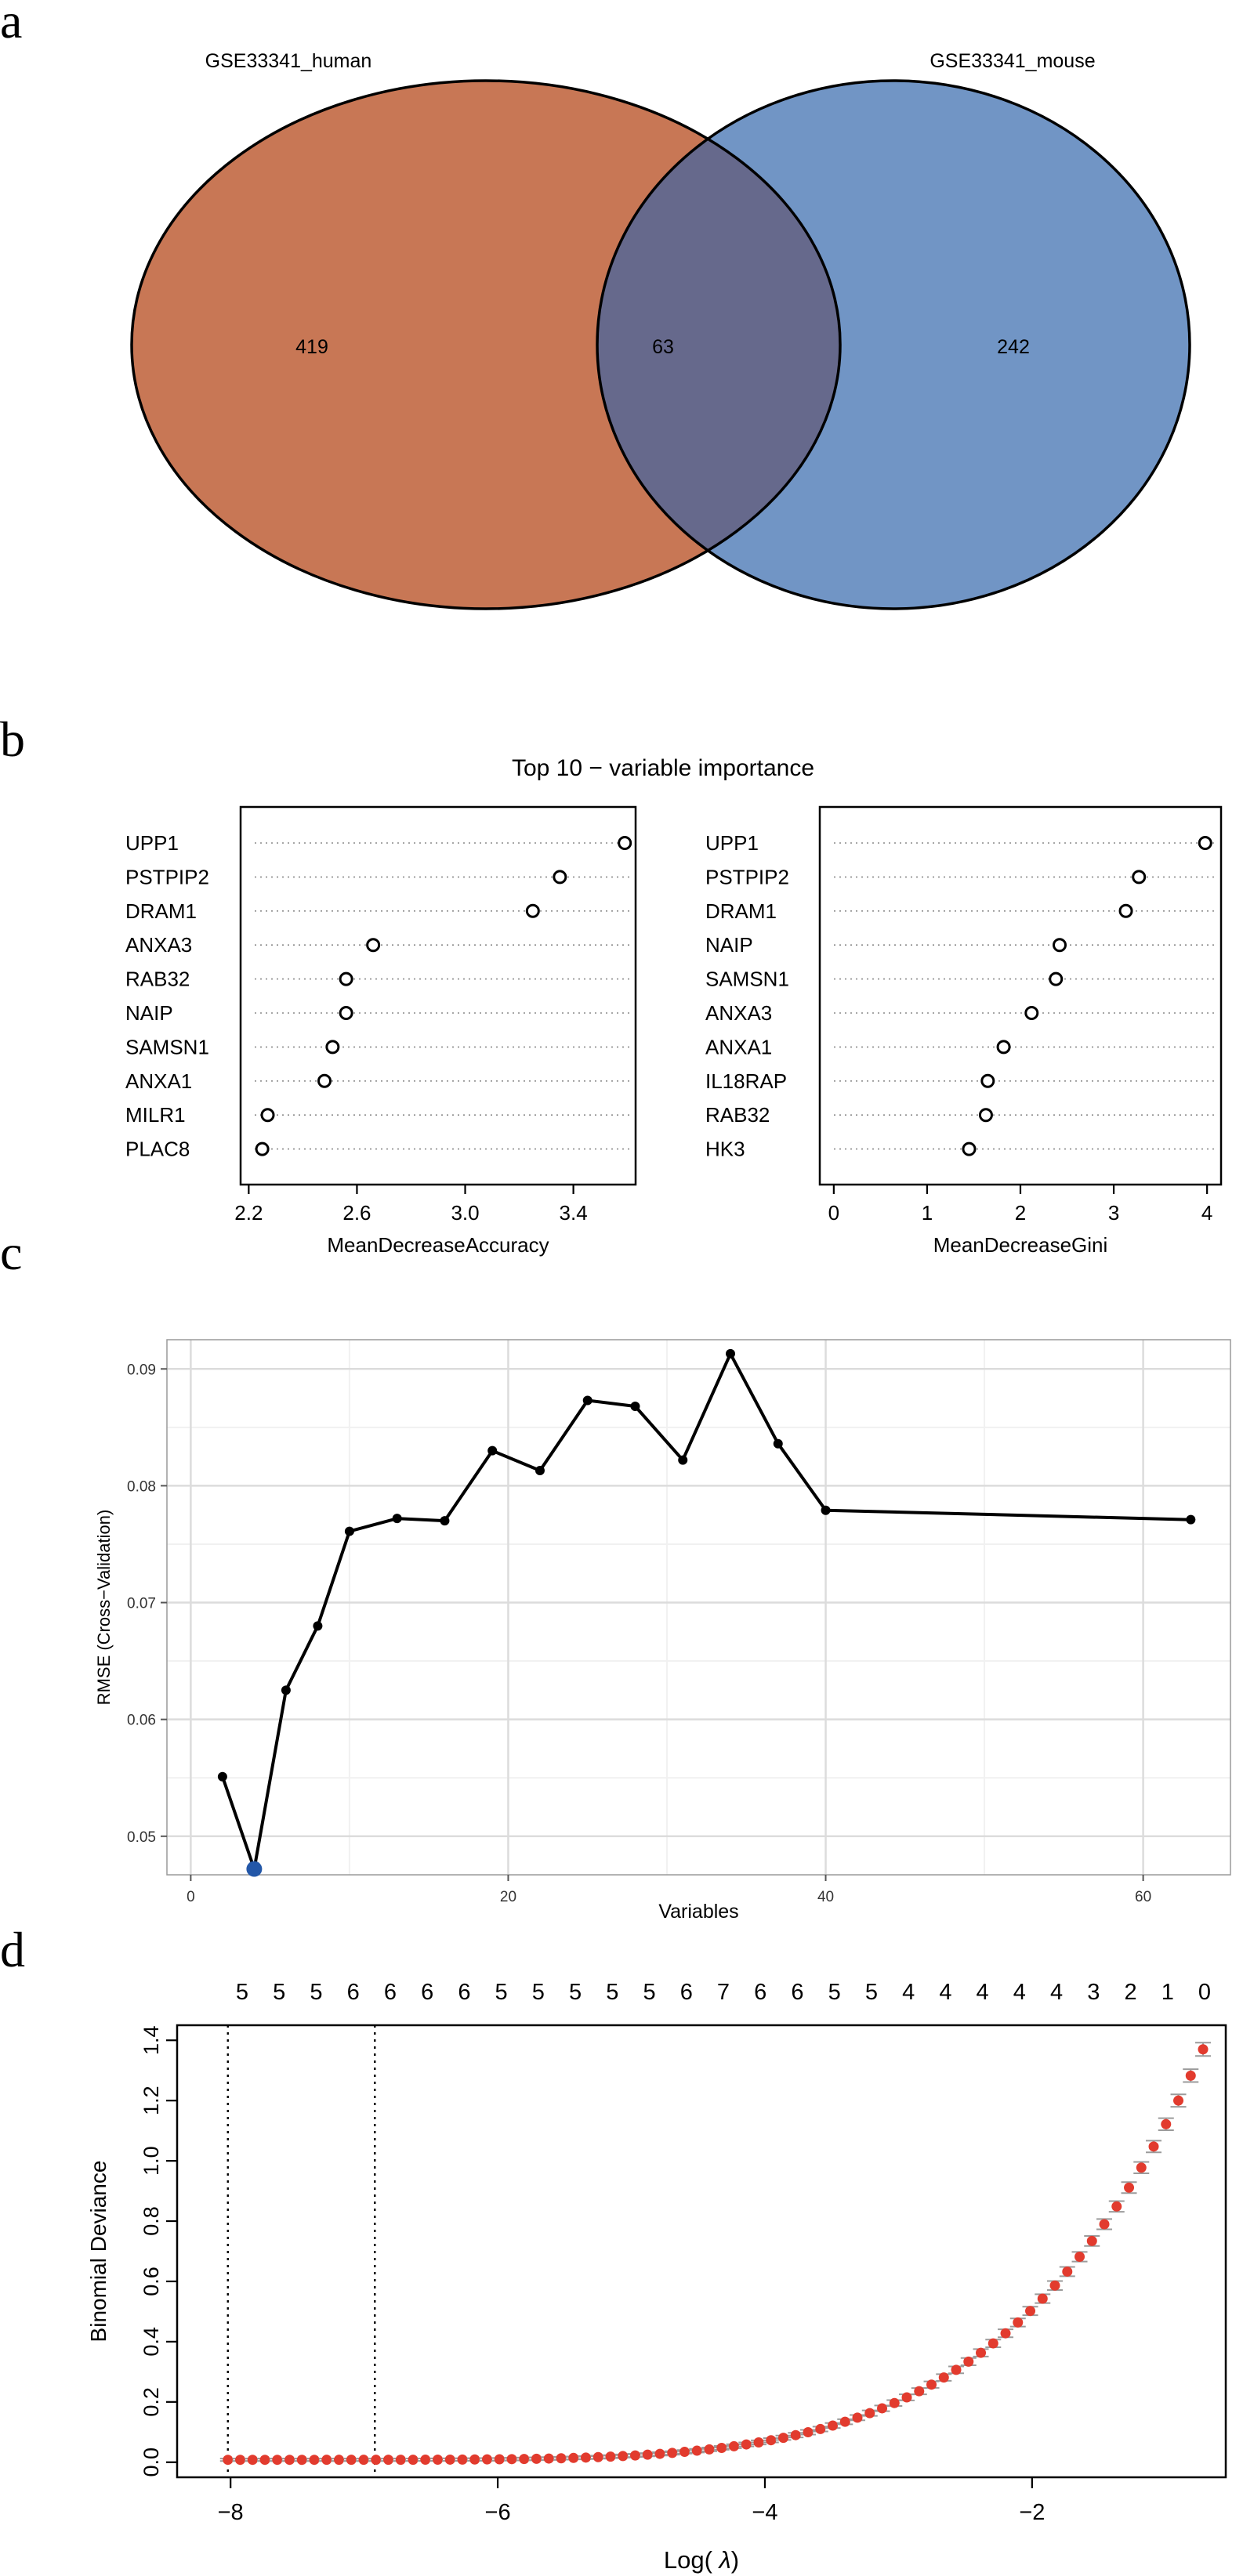 The height and width of the screenshot is (2576, 1243). What do you see at coordinates (738, 1046) in the screenshot?
I see `importance-gene-label: ANXA1` at bounding box center [738, 1046].